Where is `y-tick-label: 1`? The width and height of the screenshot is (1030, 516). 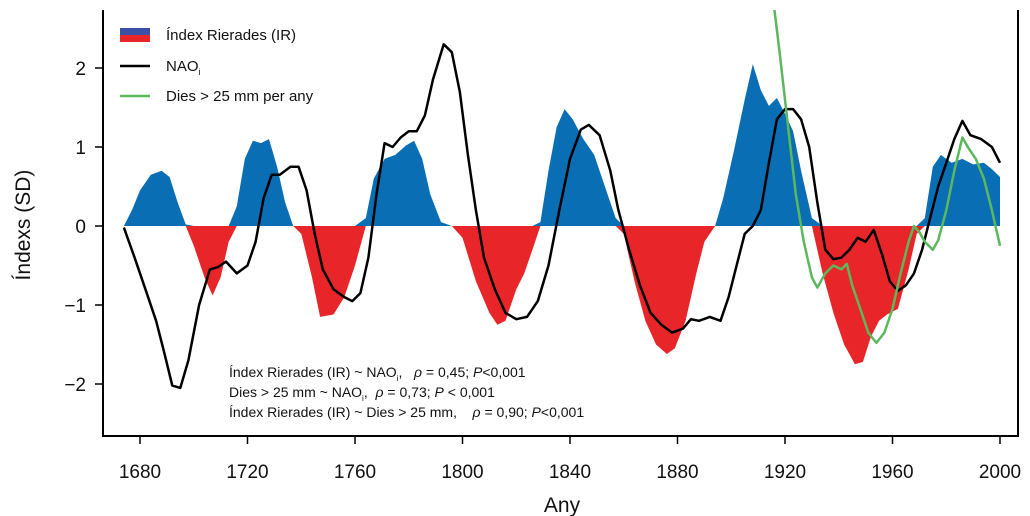
y-tick-label: 1 is located at coordinates (80, 148).